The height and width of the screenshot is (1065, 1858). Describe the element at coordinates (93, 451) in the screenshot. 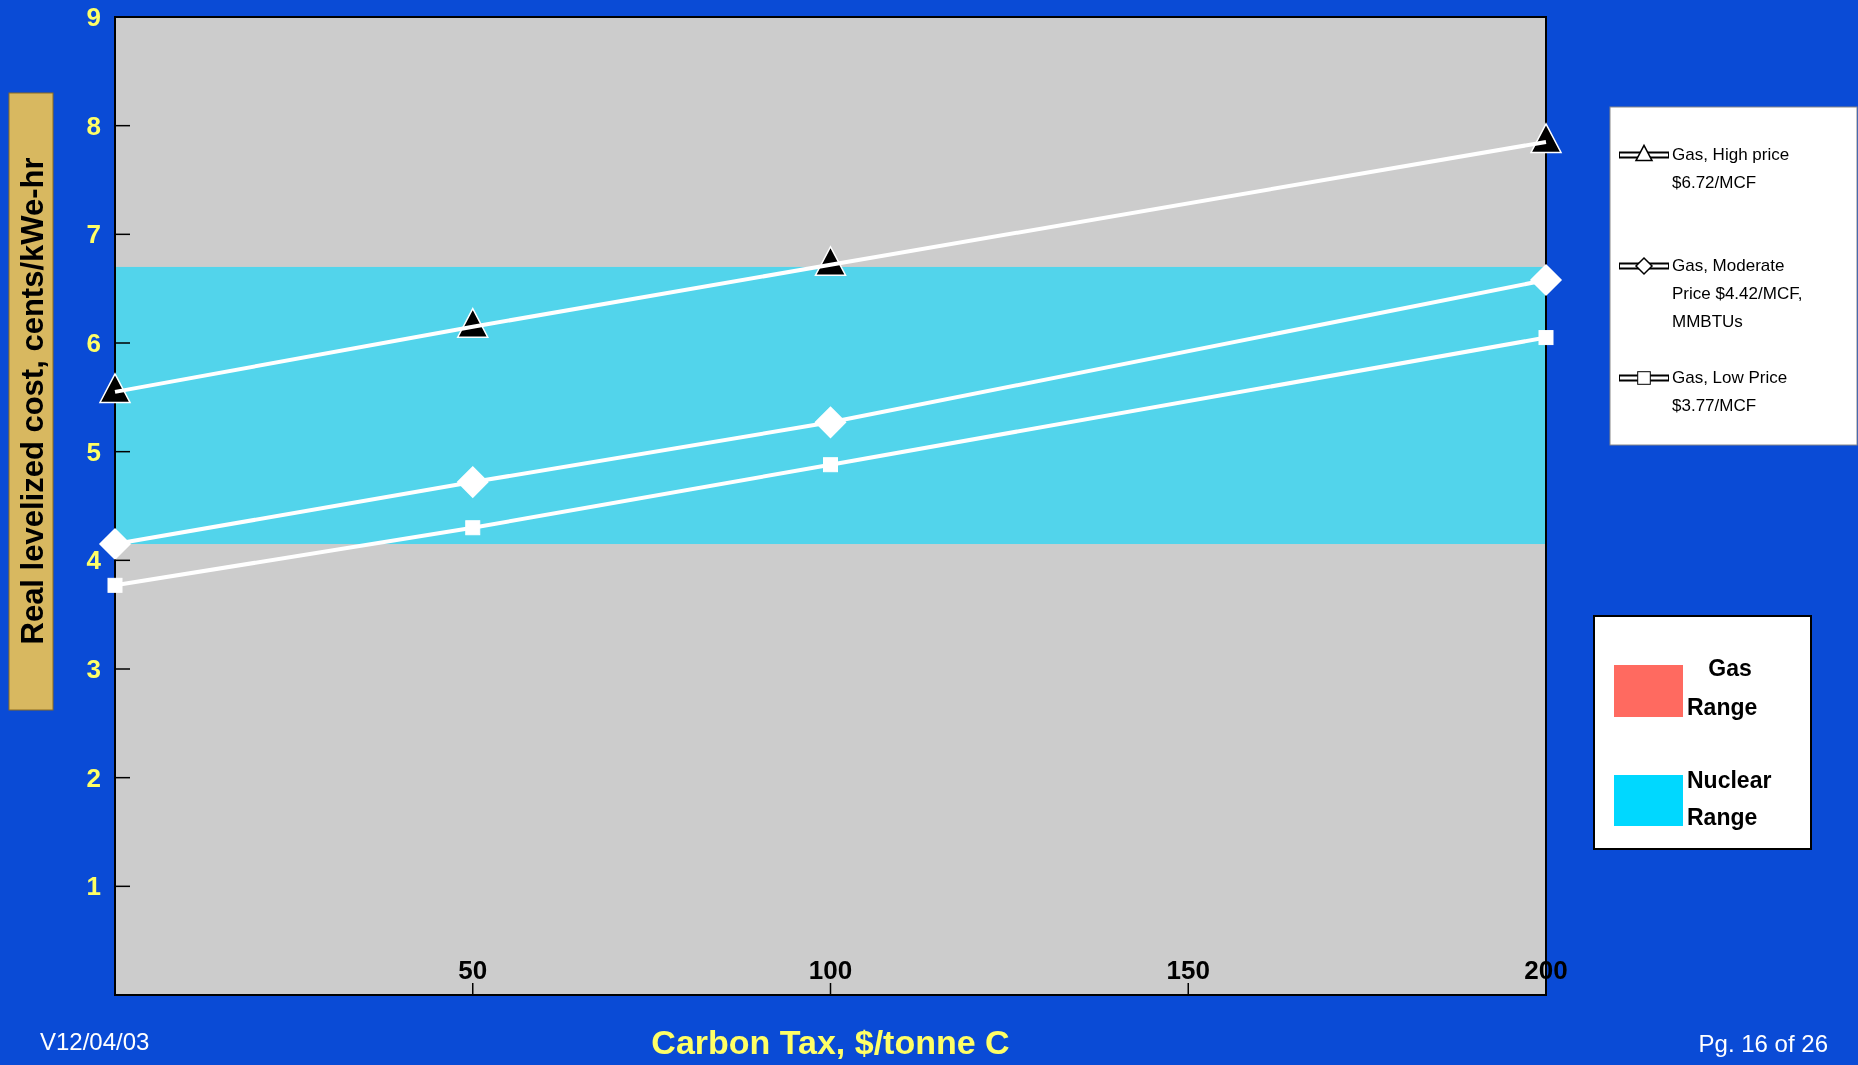

I see `y-tick-label: 5` at that location.